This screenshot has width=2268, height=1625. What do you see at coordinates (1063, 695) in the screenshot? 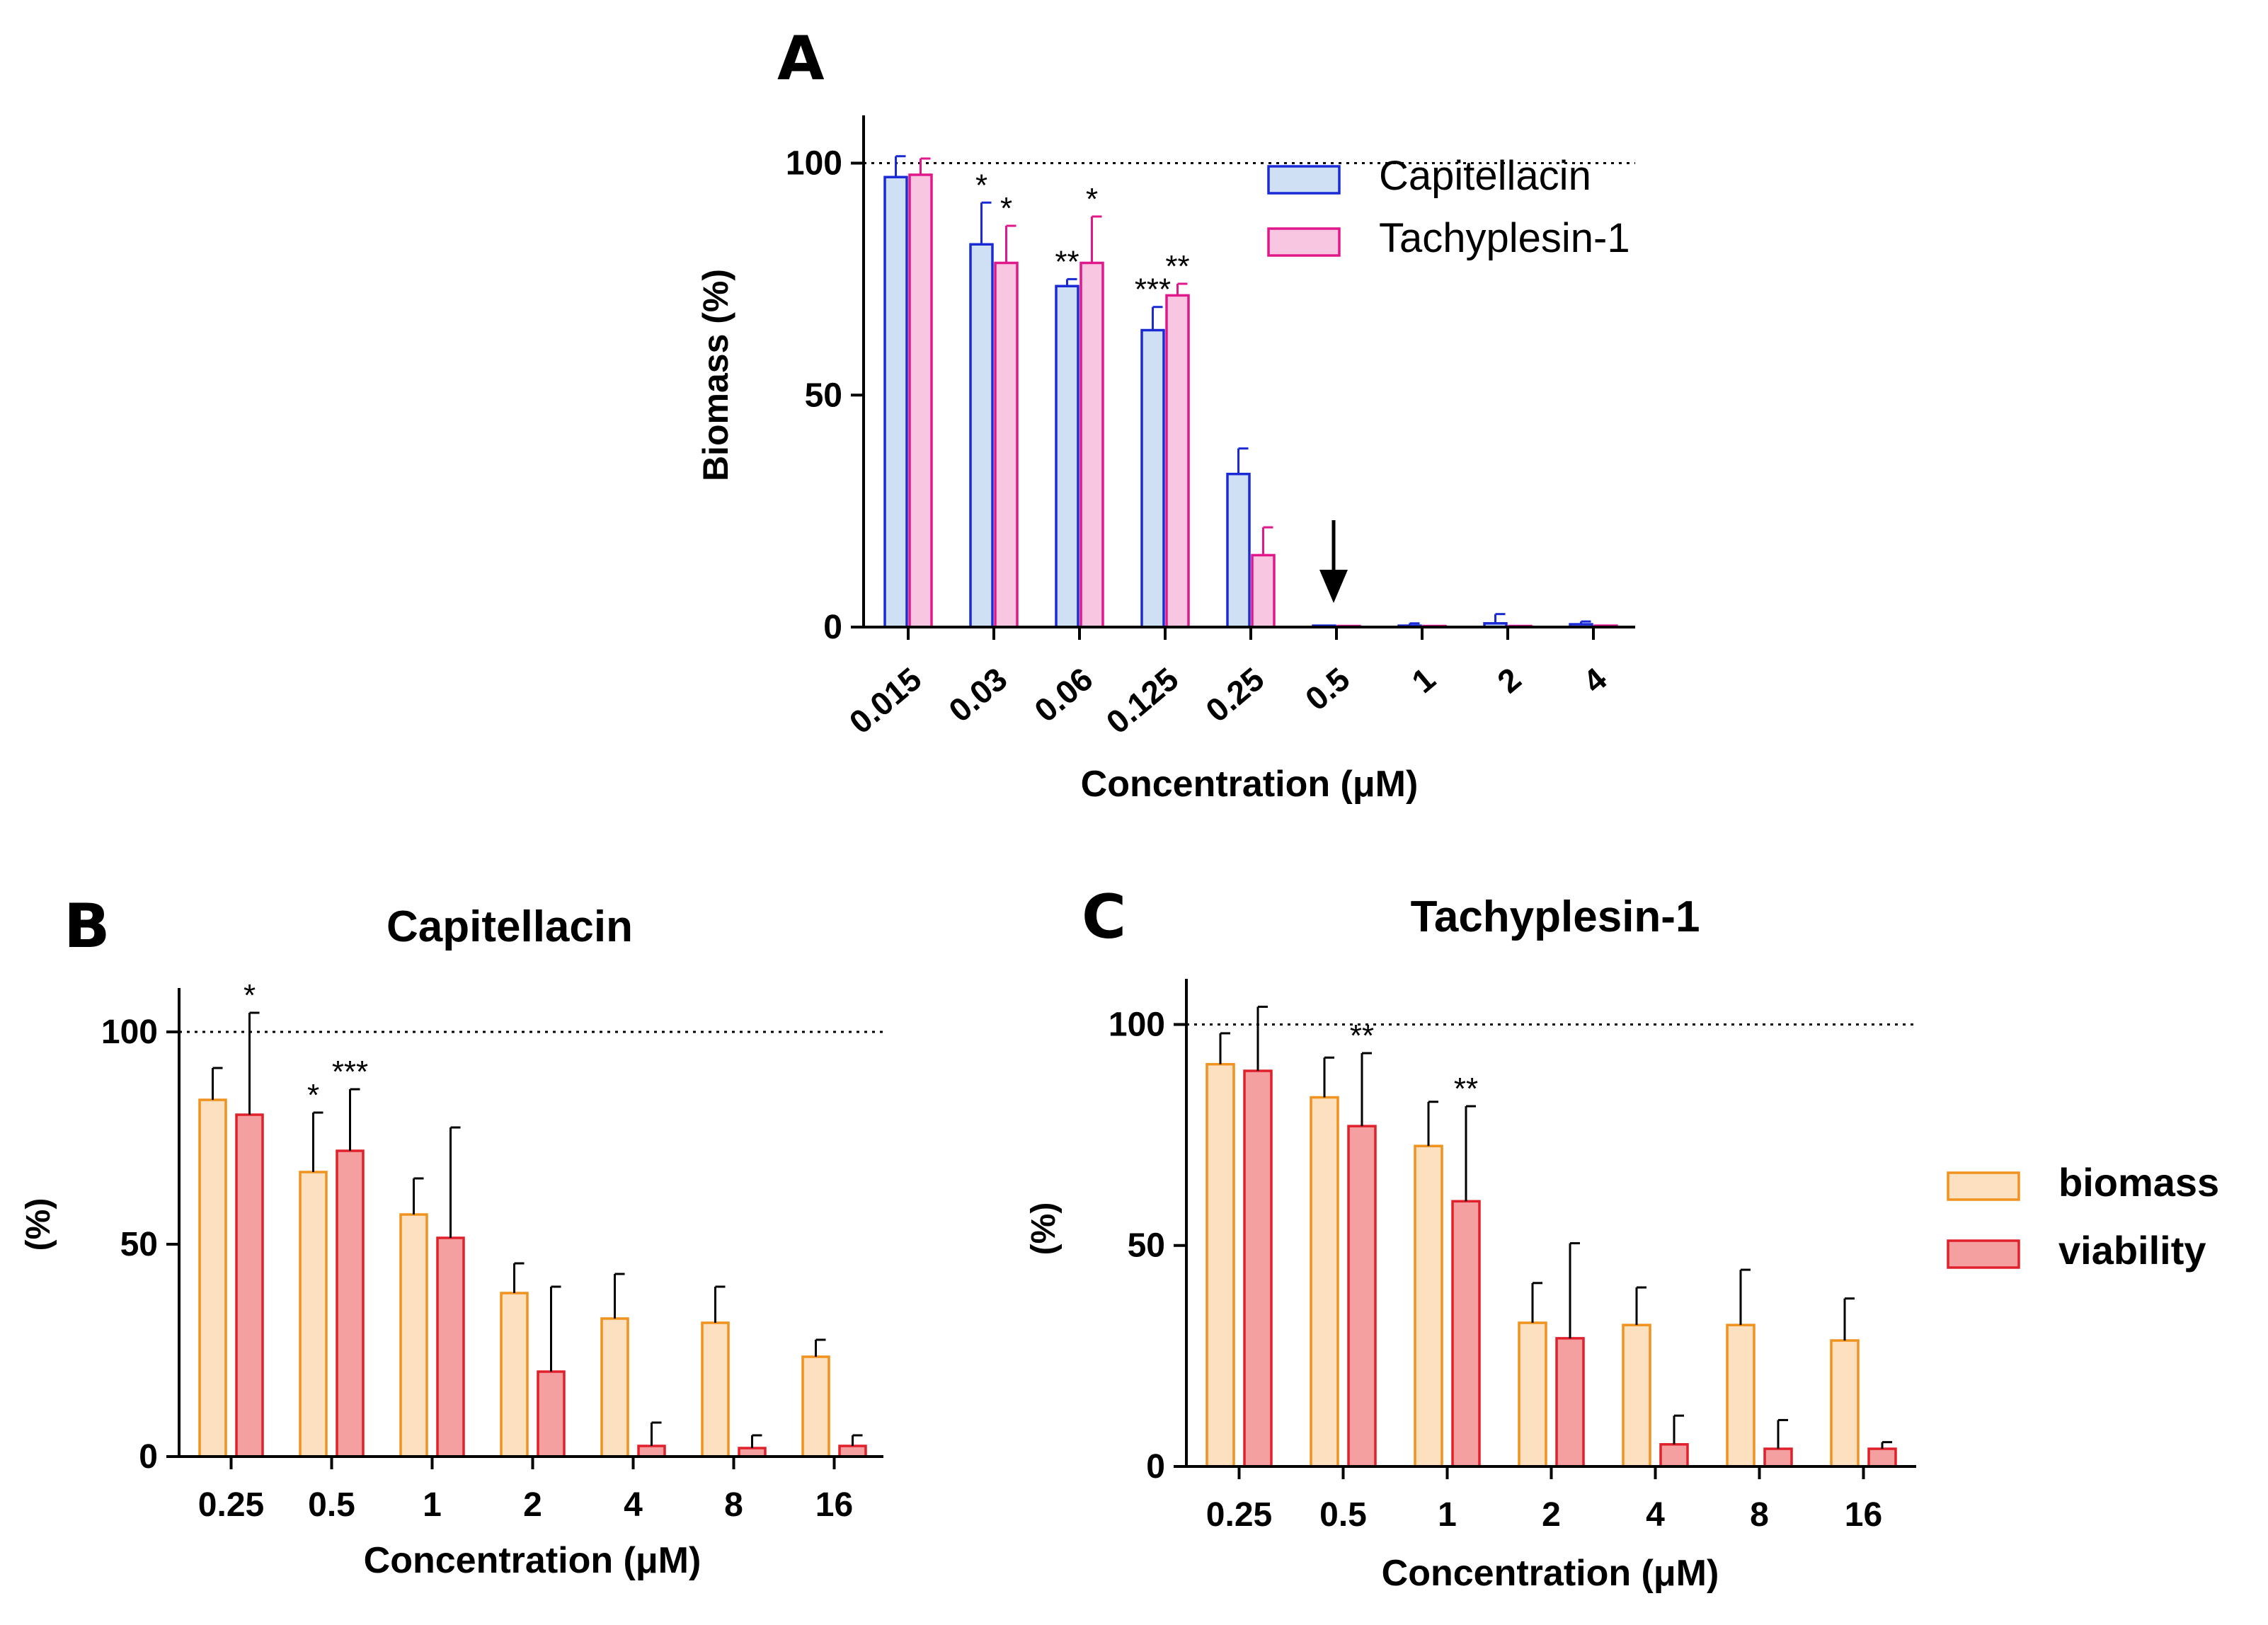
I see `x-tick-label: 0.06` at bounding box center [1063, 695].